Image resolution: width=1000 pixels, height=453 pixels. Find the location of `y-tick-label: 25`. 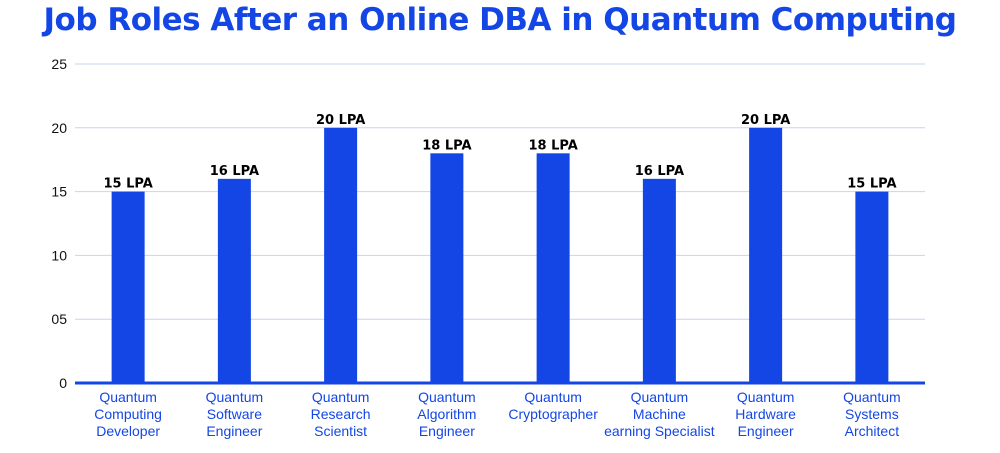

y-tick-label: 25 is located at coordinates (59, 64).